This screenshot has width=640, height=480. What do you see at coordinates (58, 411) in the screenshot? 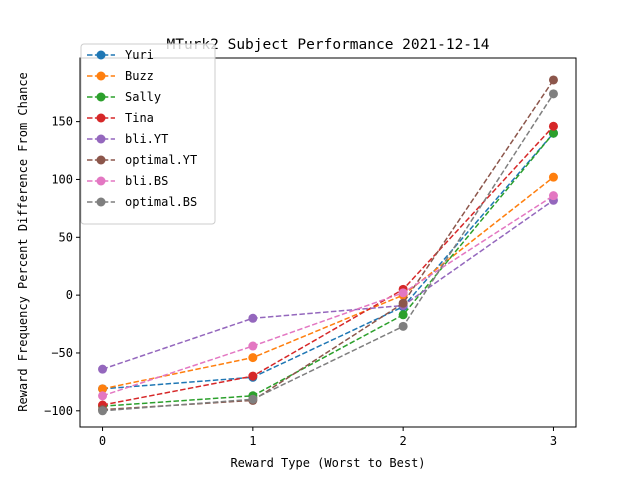
I see `y-tick-label: −100` at bounding box center [58, 411].